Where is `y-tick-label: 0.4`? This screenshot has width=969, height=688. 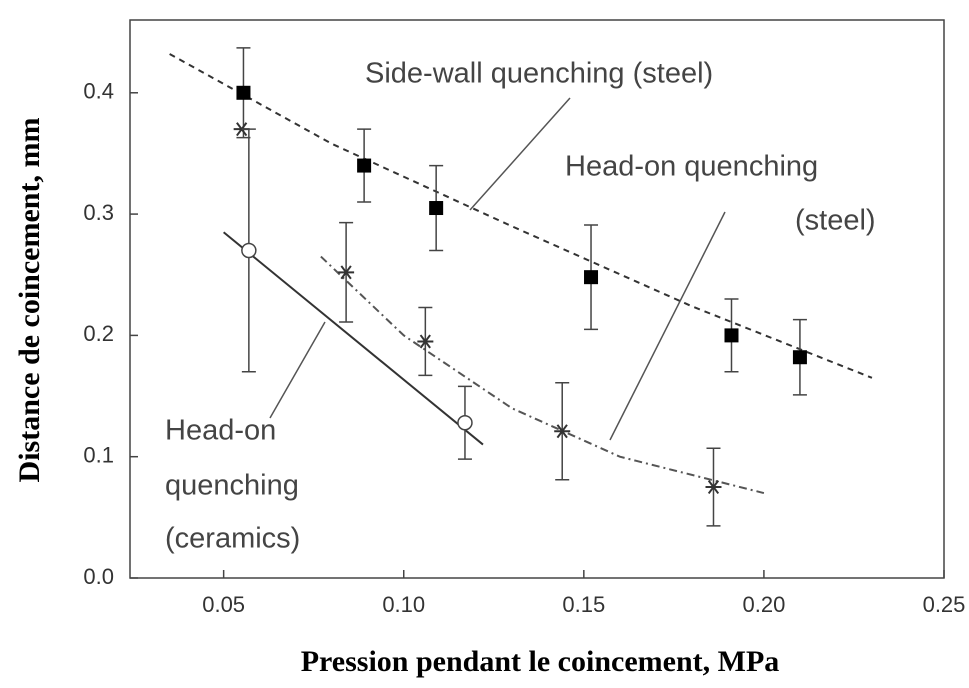 y-tick-label: 0.4 is located at coordinates (98, 91).